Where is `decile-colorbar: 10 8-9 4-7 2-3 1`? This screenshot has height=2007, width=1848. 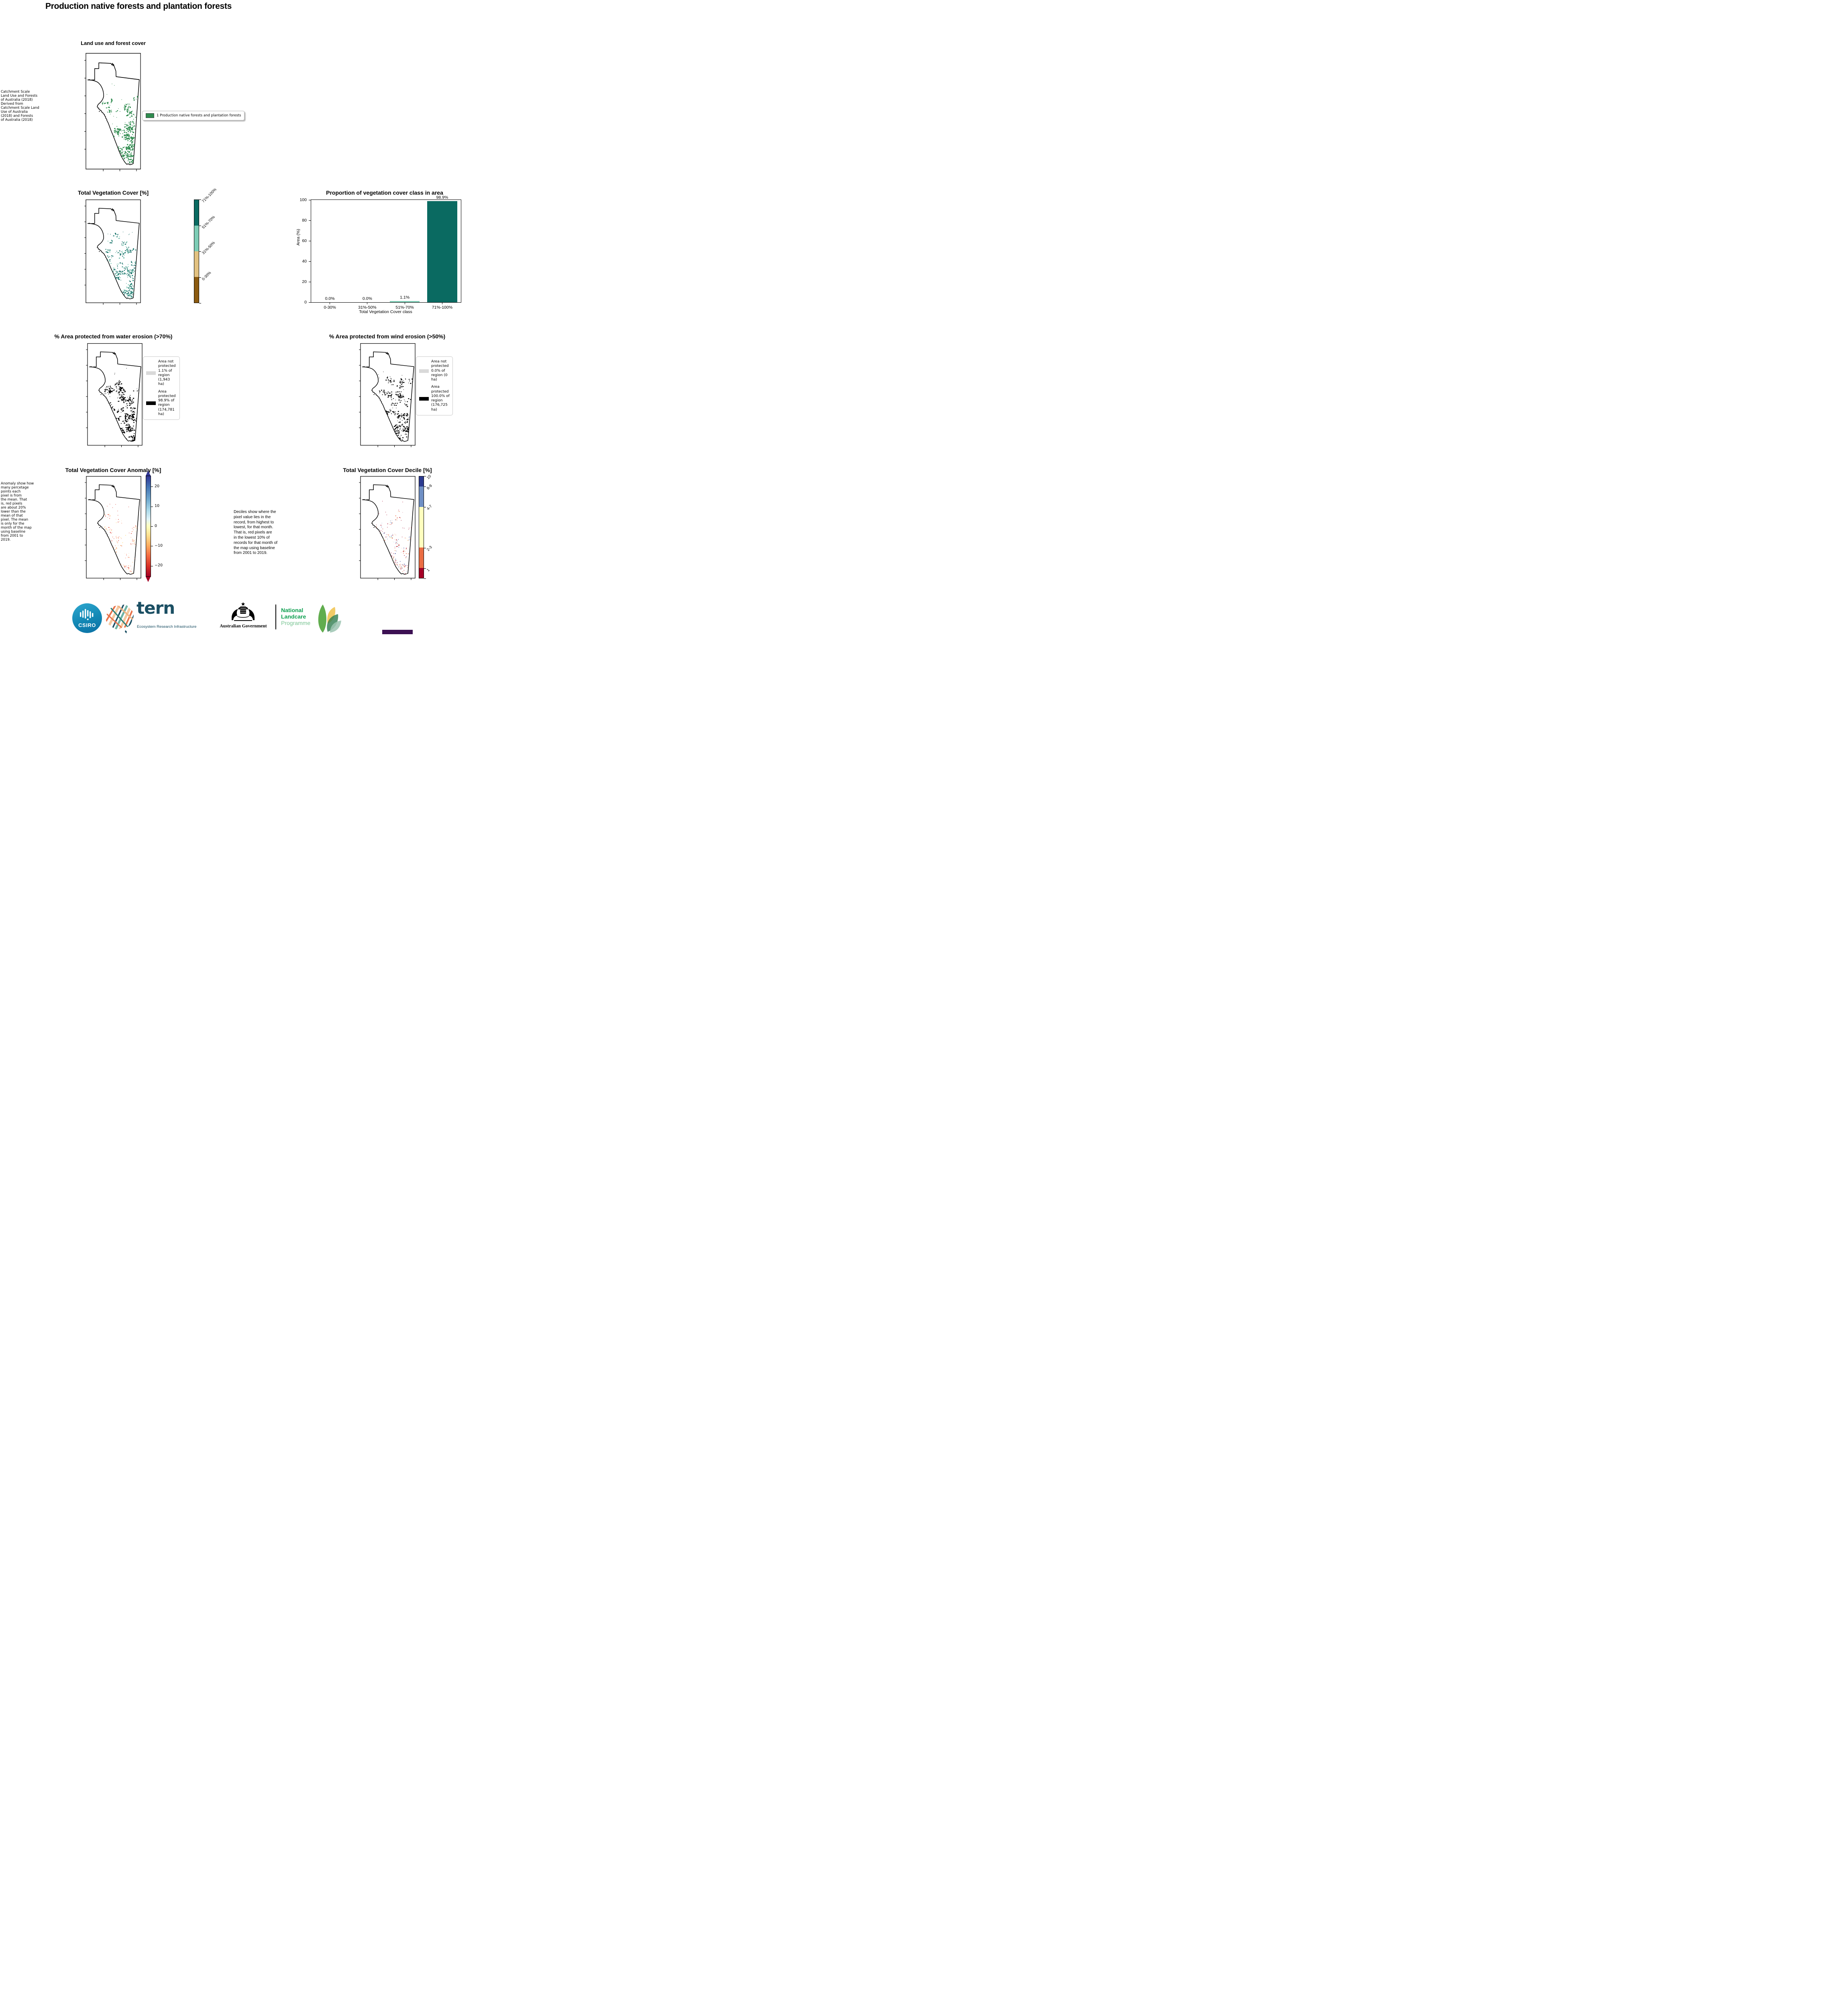
decile-colorbar: 10 8-9 4-7 2-3 1 is located at coordinates (426, 526).